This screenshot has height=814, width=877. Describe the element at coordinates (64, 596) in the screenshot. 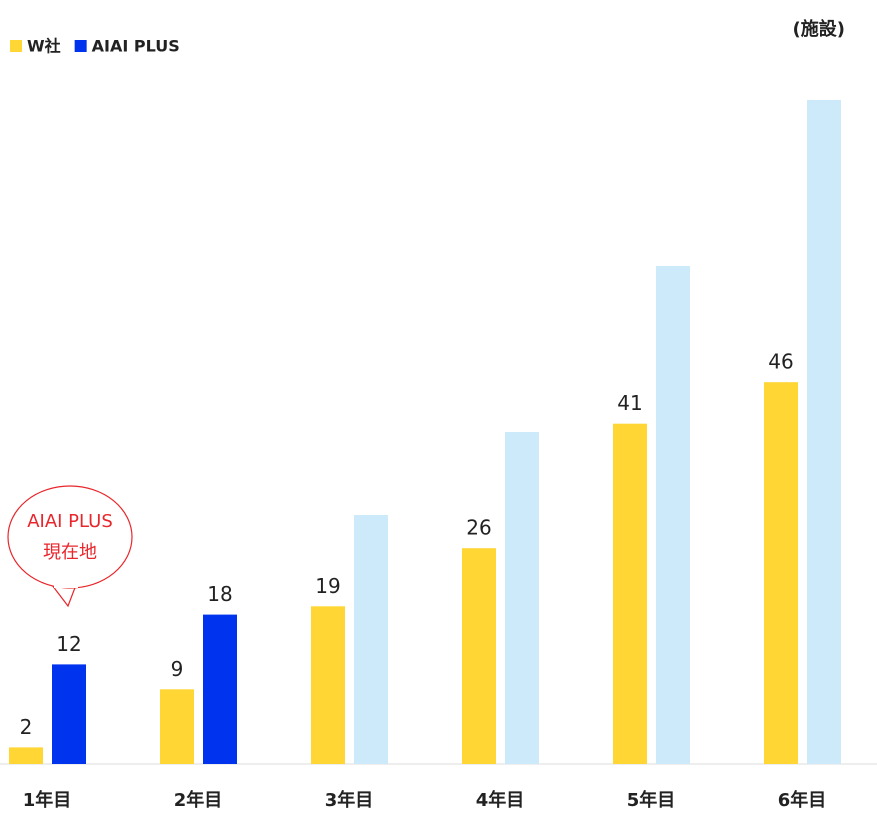

I see `callout-tail` at that location.